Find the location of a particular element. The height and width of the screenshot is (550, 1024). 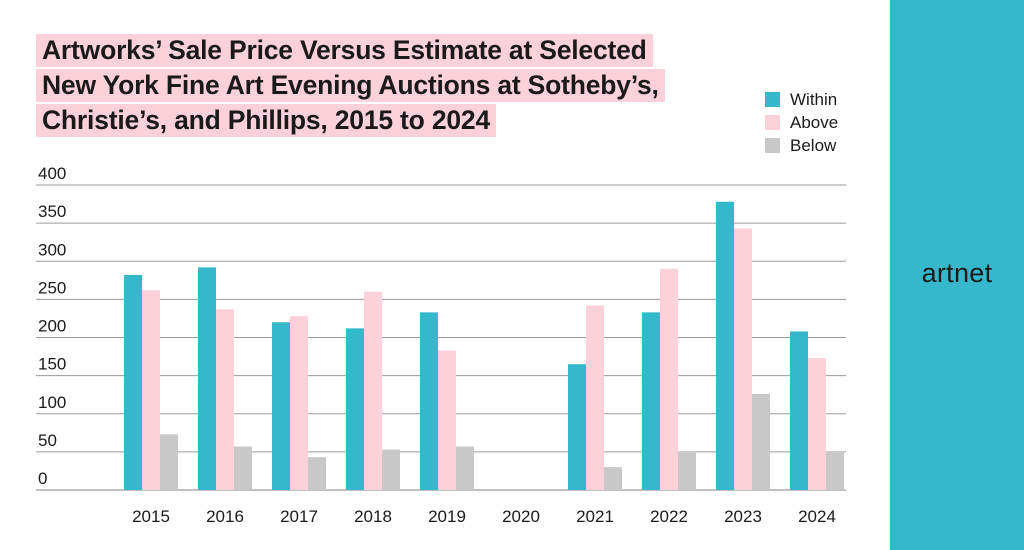

bar-within-2023 is located at coordinates (725, 345).